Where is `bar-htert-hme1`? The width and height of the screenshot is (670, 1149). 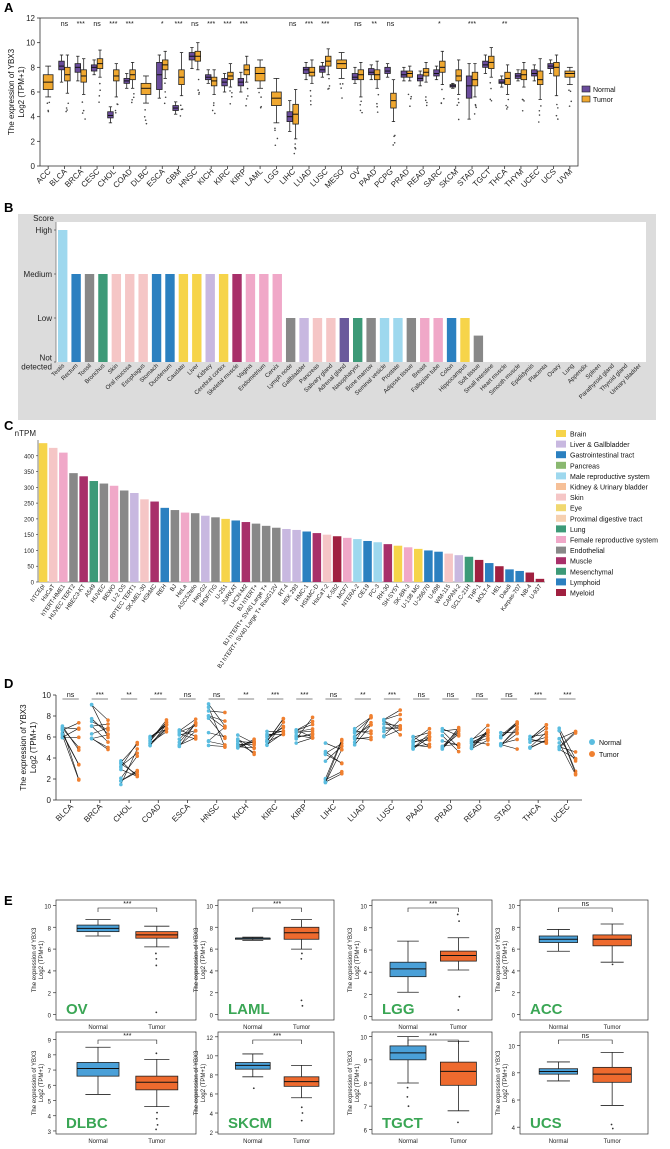
bar-htert-hme1 is located at coordinates (63, 517).